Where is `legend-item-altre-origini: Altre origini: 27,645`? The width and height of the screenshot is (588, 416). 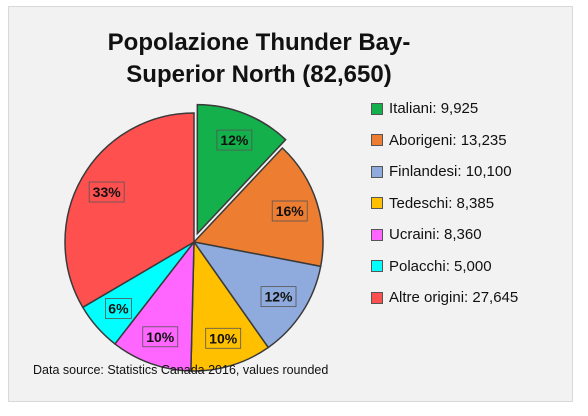 legend-item-altre-origini: Altre origini: 27,645 is located at coordinates (444, 298).